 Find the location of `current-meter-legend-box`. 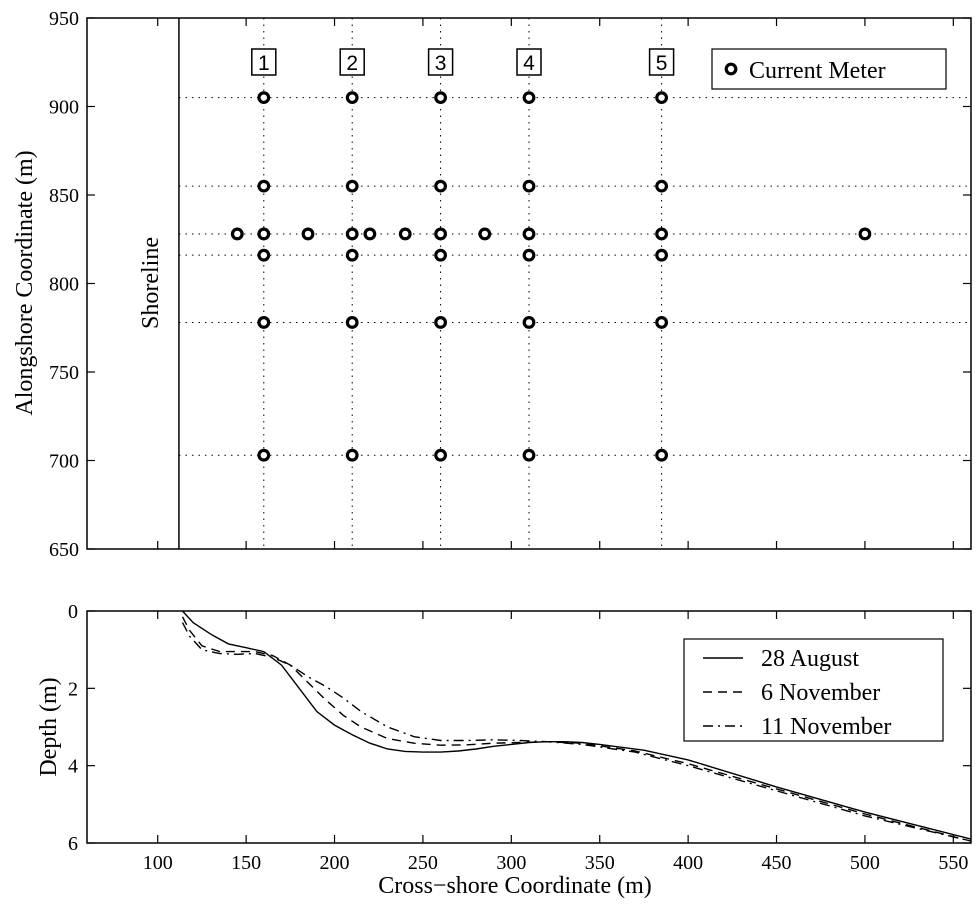

current-meter-legend-box is located at coordinates (829, 69).